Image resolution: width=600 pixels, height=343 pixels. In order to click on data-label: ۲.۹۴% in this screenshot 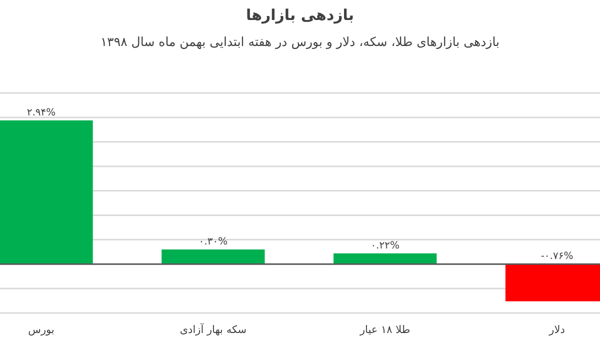, I will do `click(41, 112)`.